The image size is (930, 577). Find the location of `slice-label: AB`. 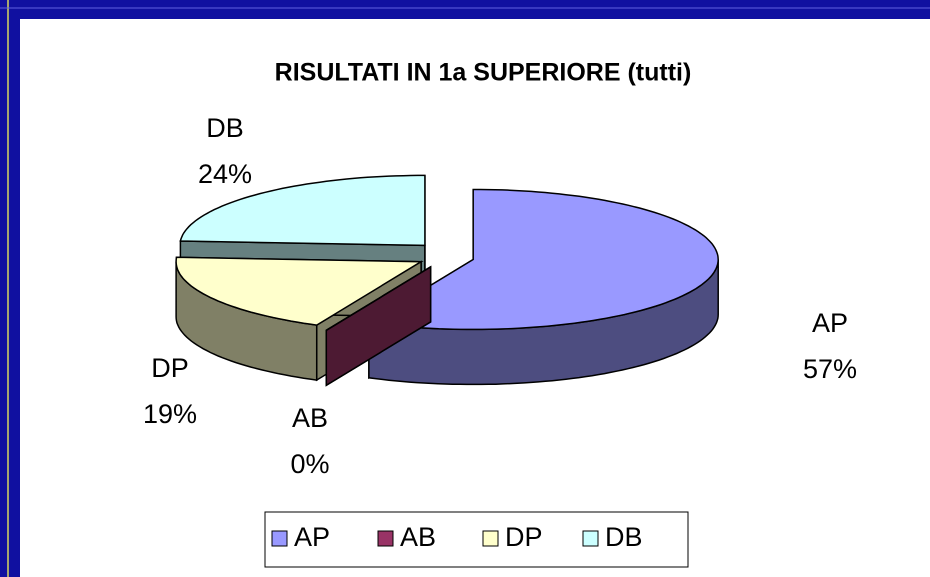

slice-label: AB is located at coordinates (310, 418).